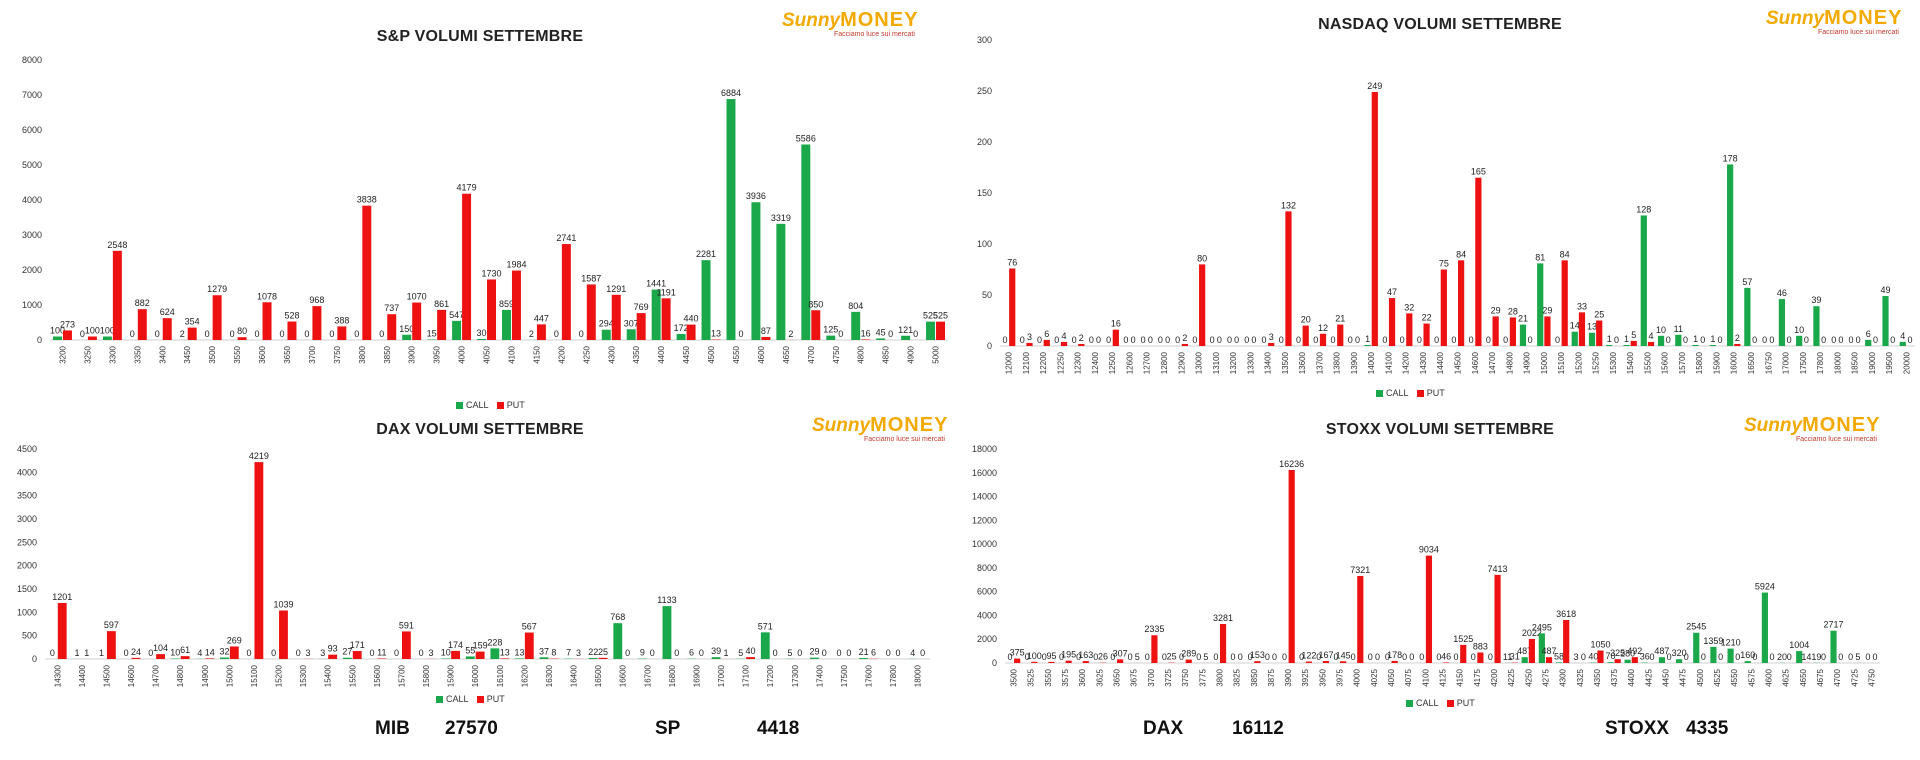  What do you see at coordinates (1631, 677) in the screenshot?
I see `x-tick-label: 4400` at bounding box center [1631, 677].